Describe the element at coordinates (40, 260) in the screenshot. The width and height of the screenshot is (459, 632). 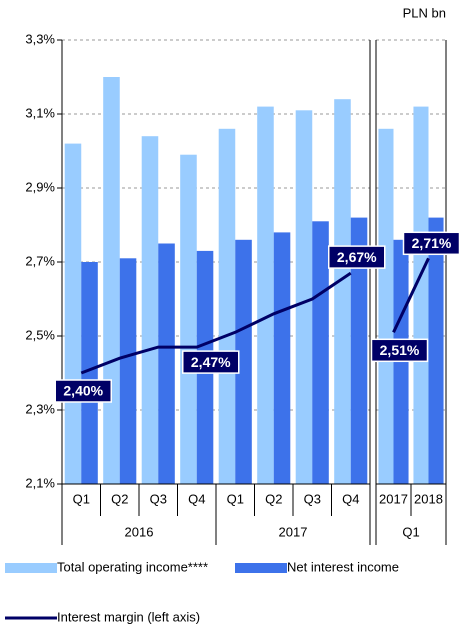
I see `y-tick-label: 2,7%` at that location.